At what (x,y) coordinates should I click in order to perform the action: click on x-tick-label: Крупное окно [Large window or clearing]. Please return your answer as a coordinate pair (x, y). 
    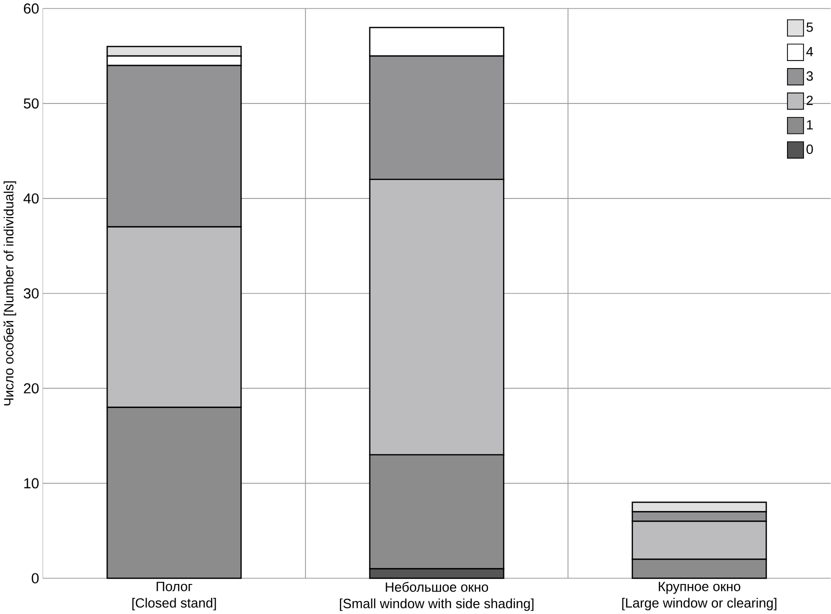
    Looking at the image, I should click on (699, 596).